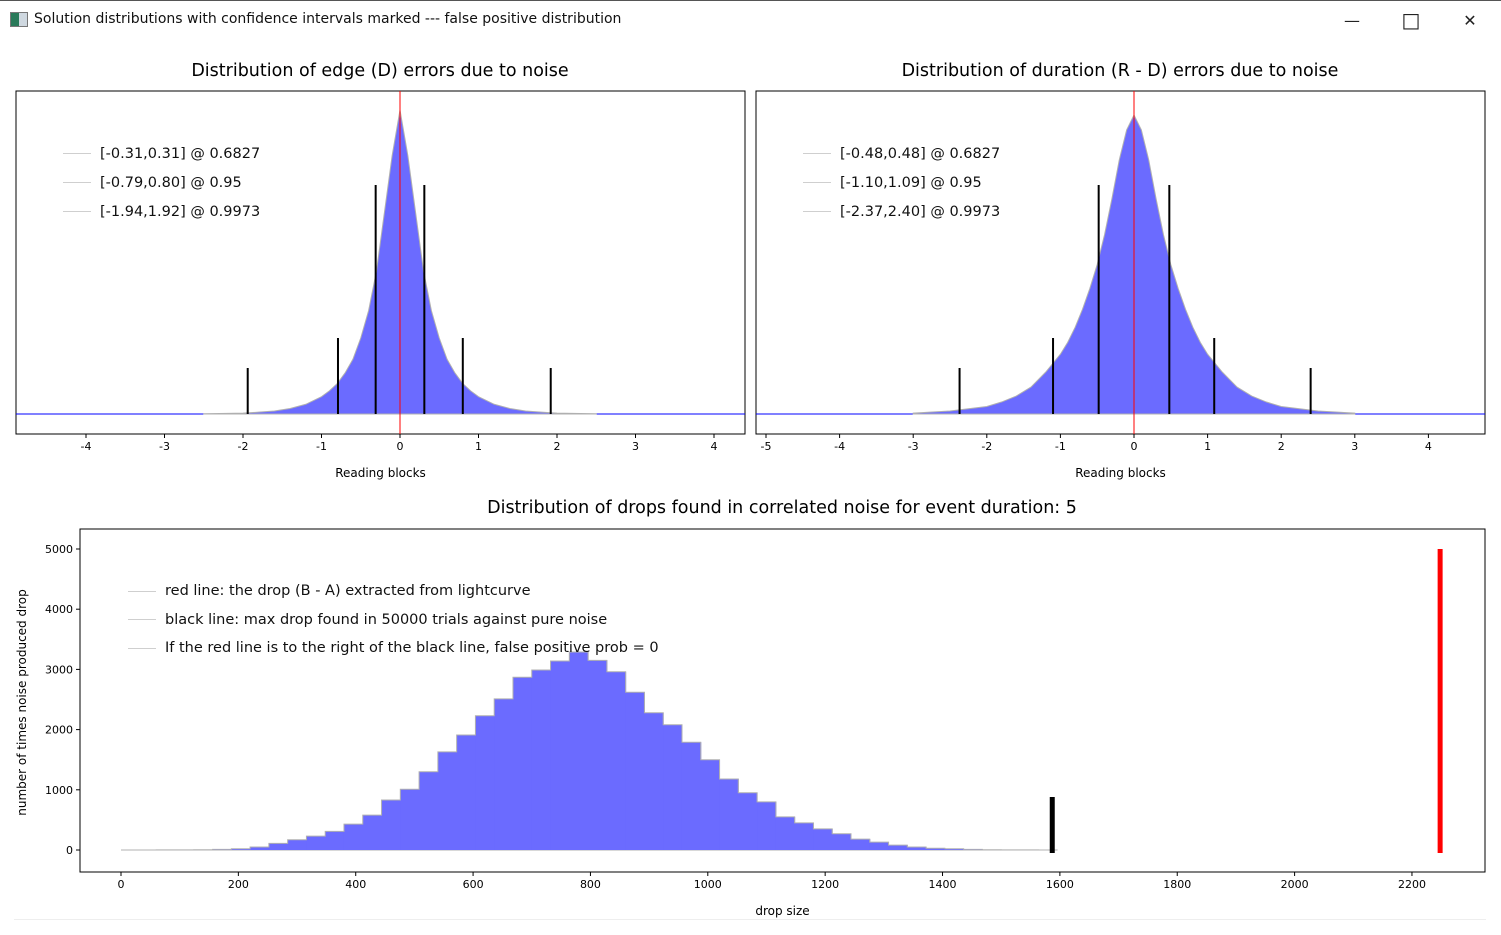 This screenshot has height=935, width=1501. Describe the element at coordinates (1295, 884) in the screenshot. I see `x-tick-label: 2000` at that location.